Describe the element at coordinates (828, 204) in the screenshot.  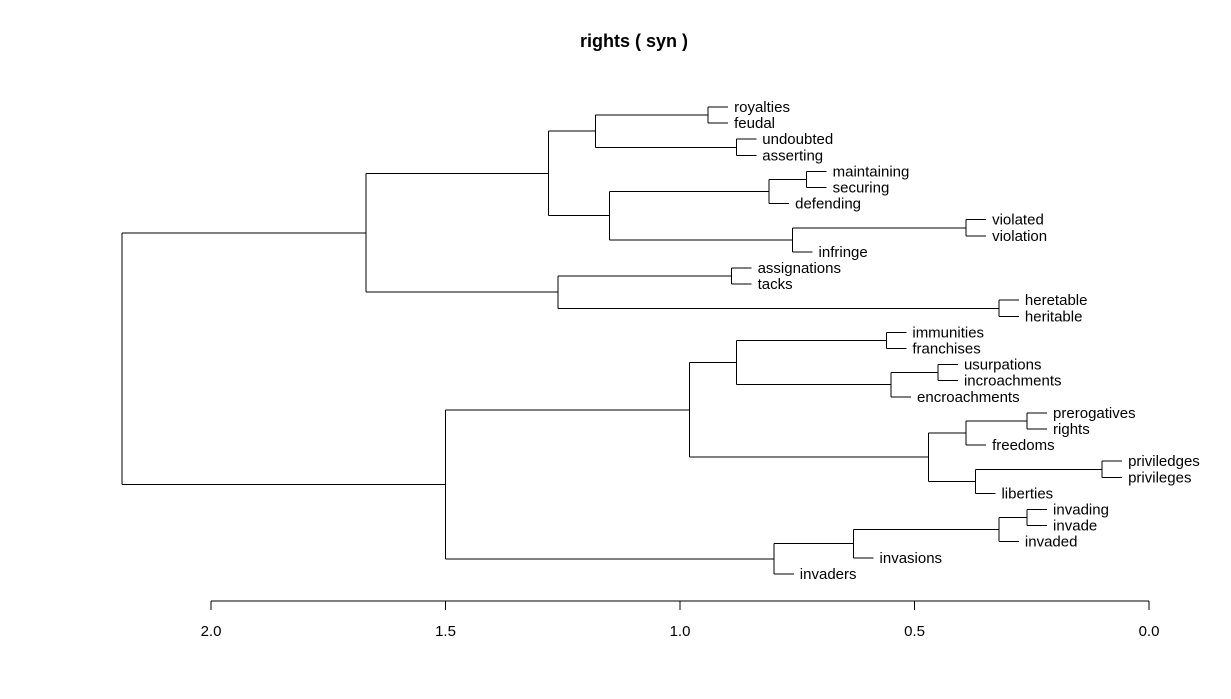
I see `leaf-label: defending` at that location.